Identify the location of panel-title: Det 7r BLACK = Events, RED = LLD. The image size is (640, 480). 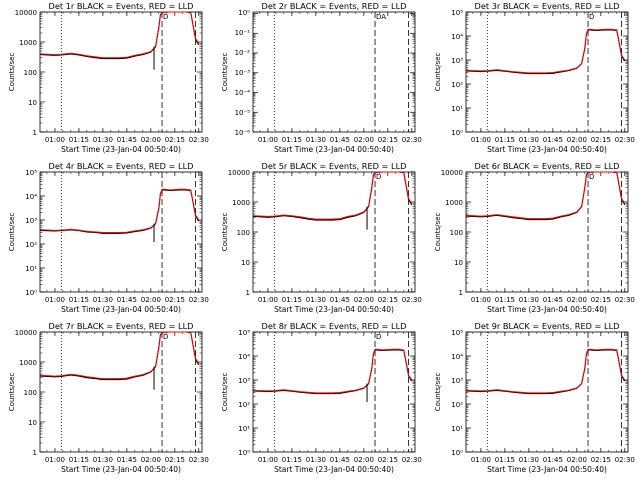
(121, 326).